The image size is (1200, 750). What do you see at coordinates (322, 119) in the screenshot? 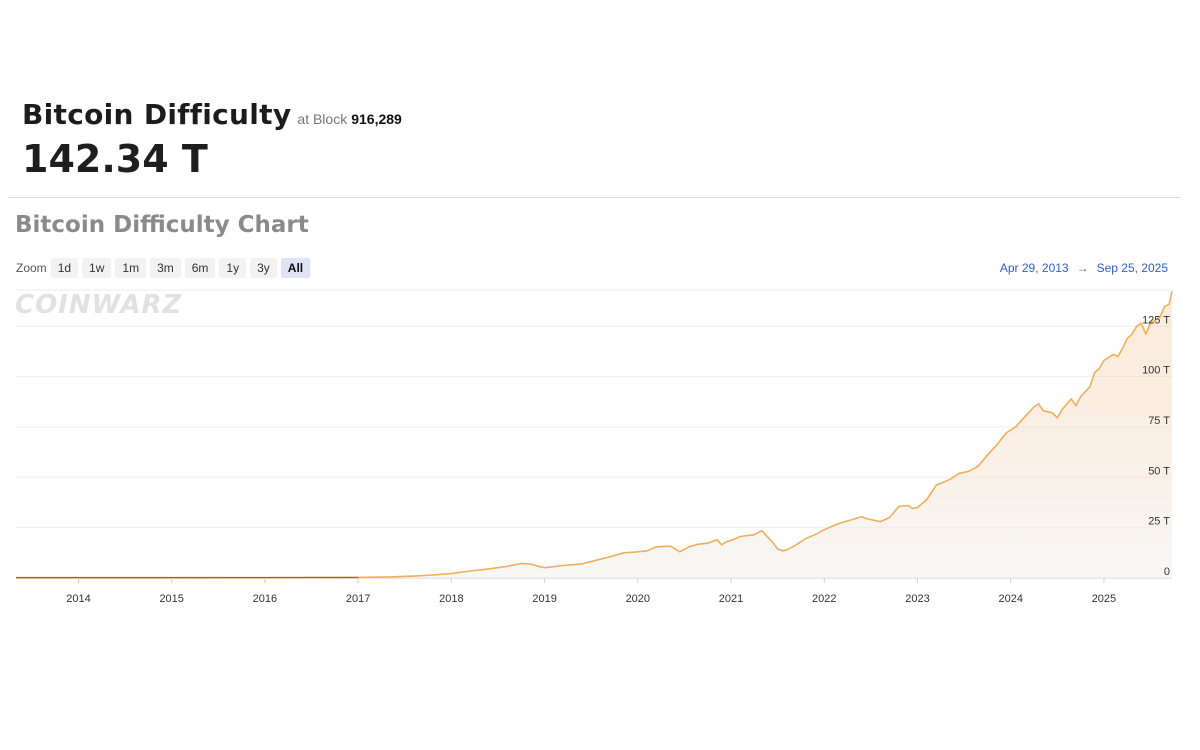
I see `at-block-label: at Block` at bounding box center [322, 119].